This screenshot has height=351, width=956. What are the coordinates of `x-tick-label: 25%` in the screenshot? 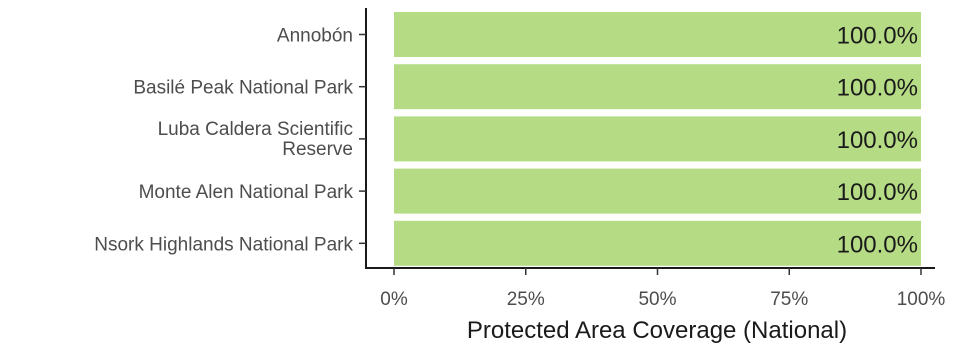 It's located at (526, 299).